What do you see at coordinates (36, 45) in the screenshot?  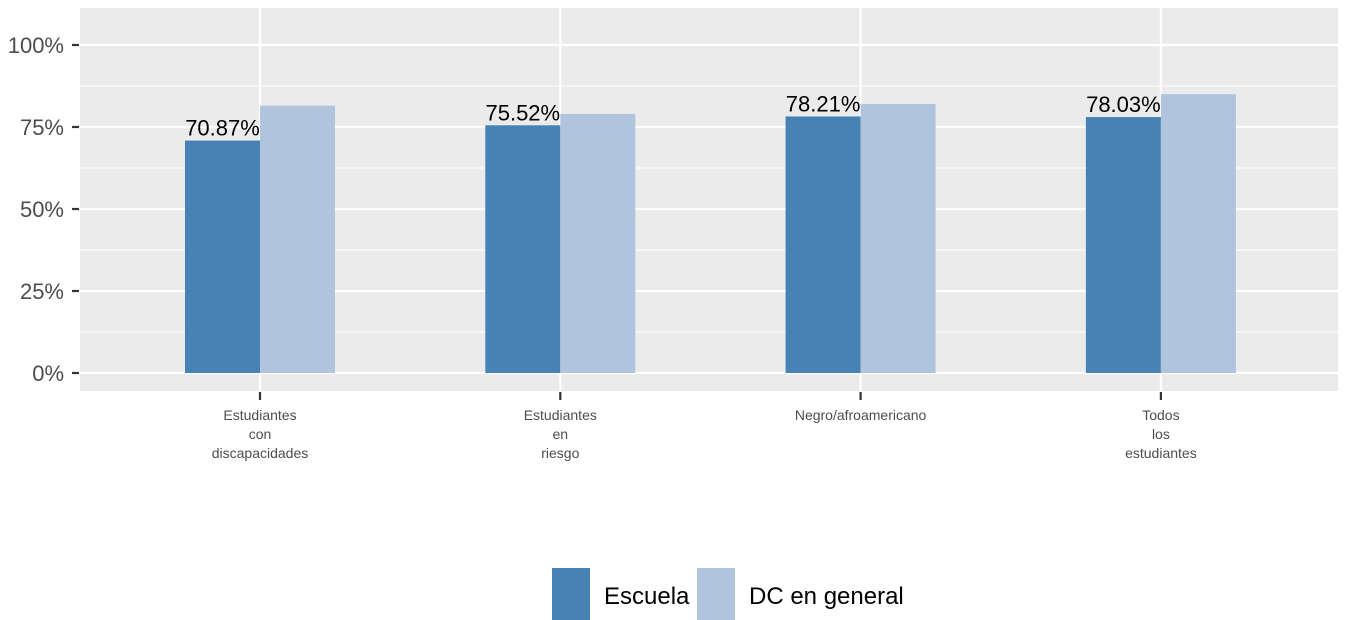 I see `y-axis-tick-label: 100%` at bounding box center [36, 45].